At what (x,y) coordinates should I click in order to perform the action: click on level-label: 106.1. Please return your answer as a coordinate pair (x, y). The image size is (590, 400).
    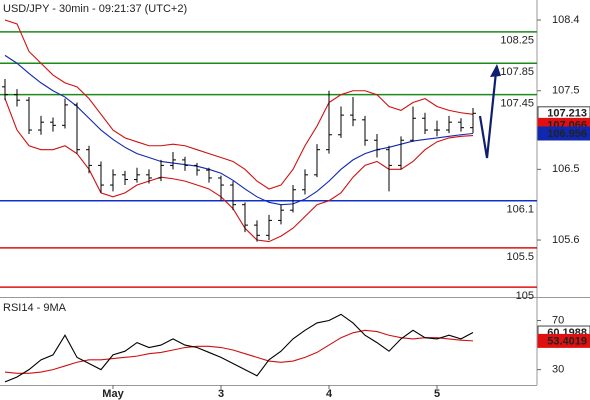
    Looking at the image, I should click on (520, 210).